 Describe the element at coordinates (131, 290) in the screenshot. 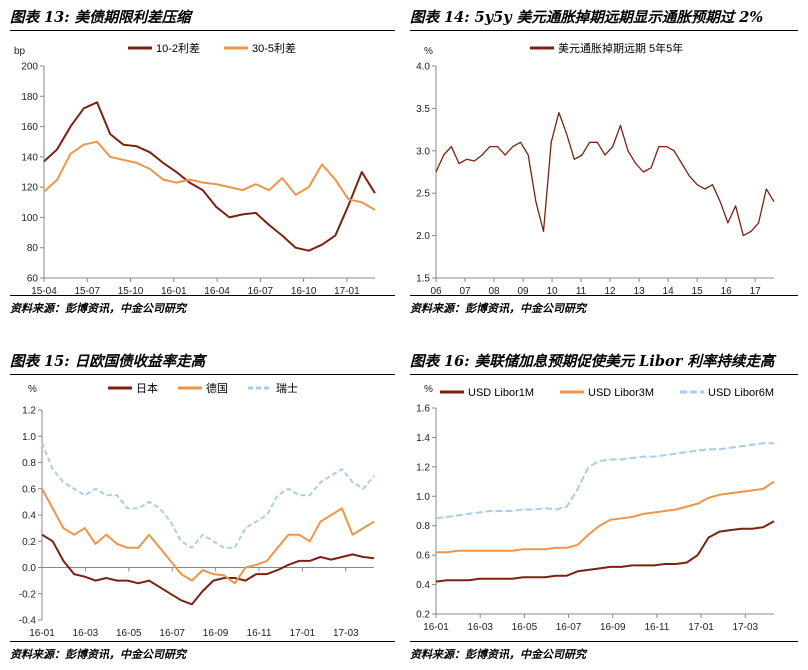

I see `x-tick-label: 15-10` at that location.